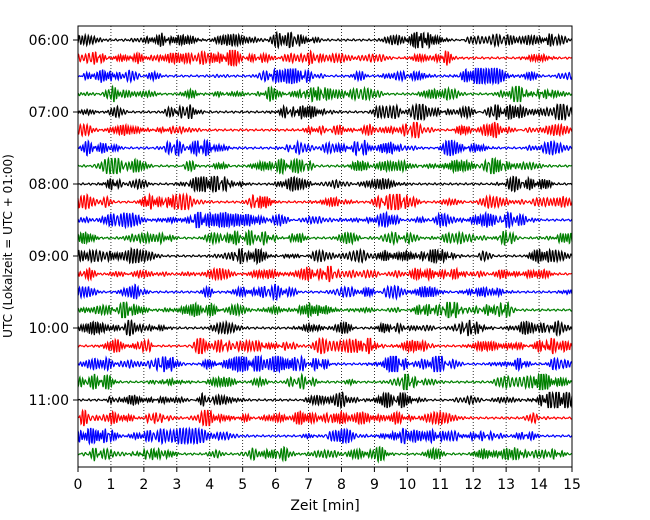 The image size is (650, 520). I want to click on x-axis-label: Zeit [min], so click(324, 506).